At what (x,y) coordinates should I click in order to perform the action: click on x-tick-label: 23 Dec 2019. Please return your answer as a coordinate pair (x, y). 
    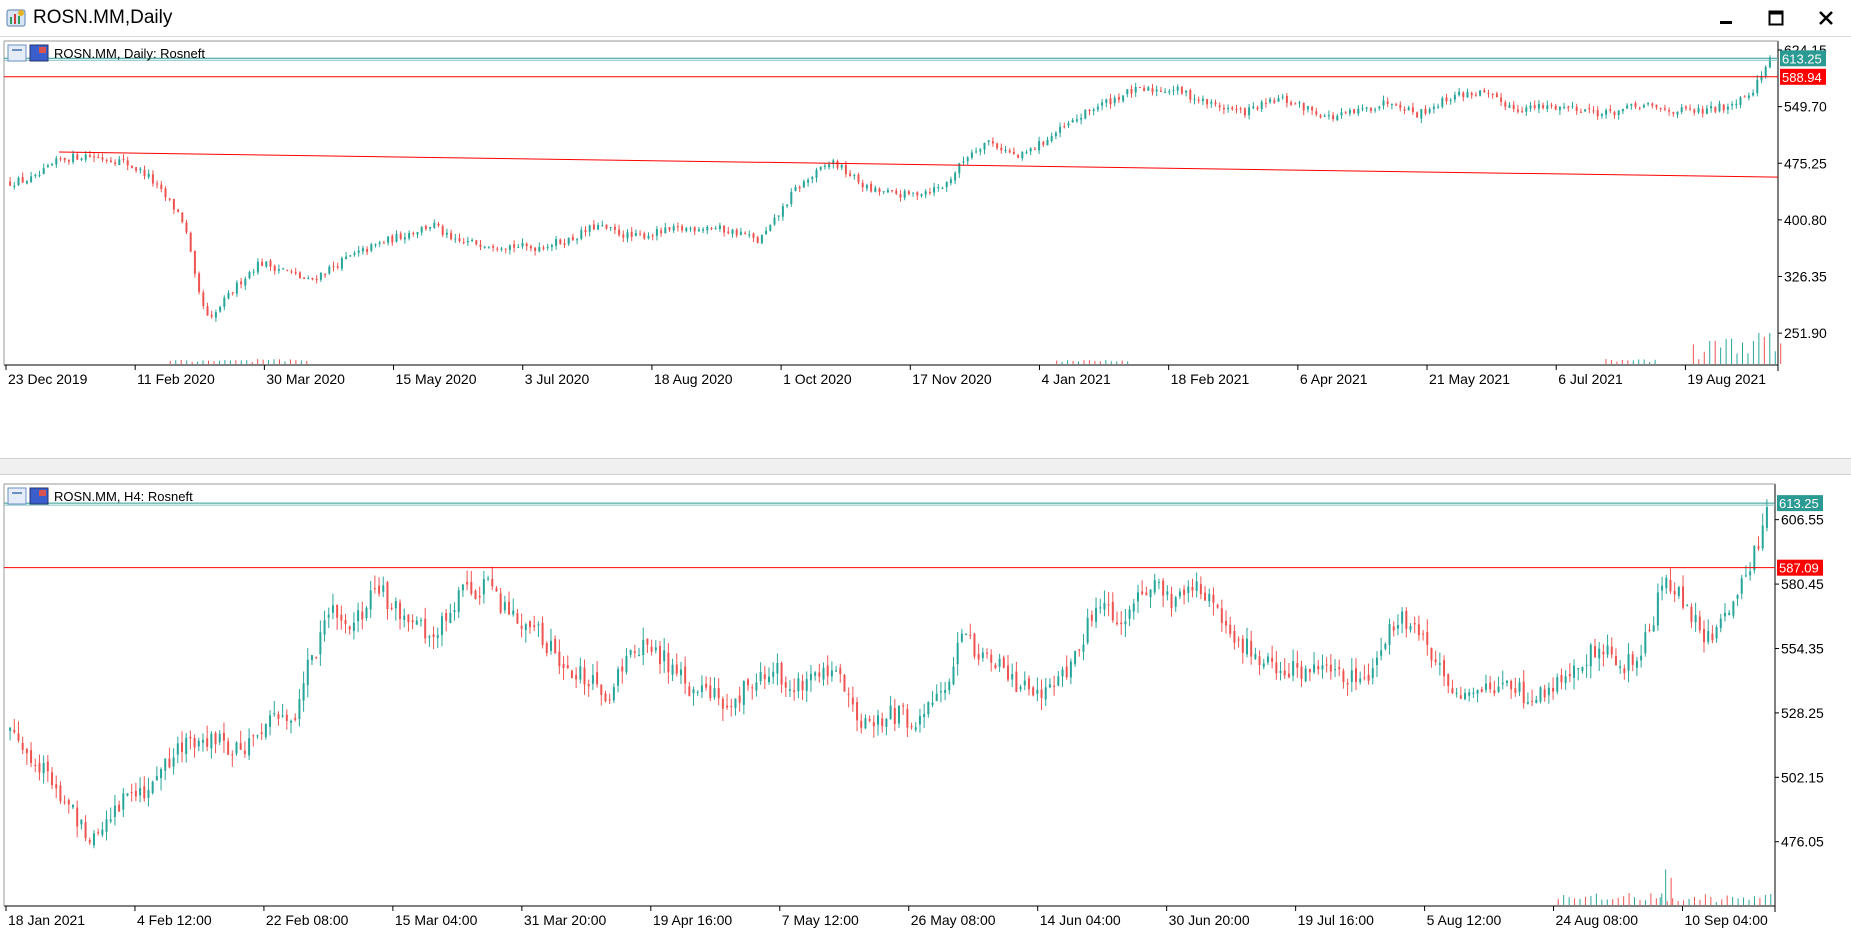
    Looking at the image, I should click on (48, 379).